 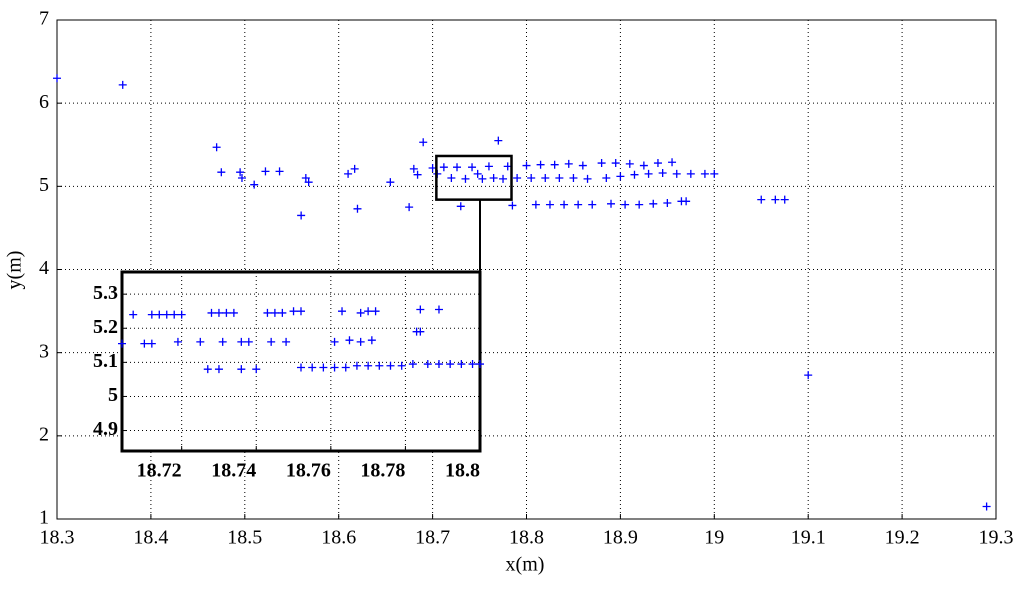 What do you see at coordinates (44, 434) in the screenshot?
I see `y-tick-label: 2` at bounding box center [44, 434].